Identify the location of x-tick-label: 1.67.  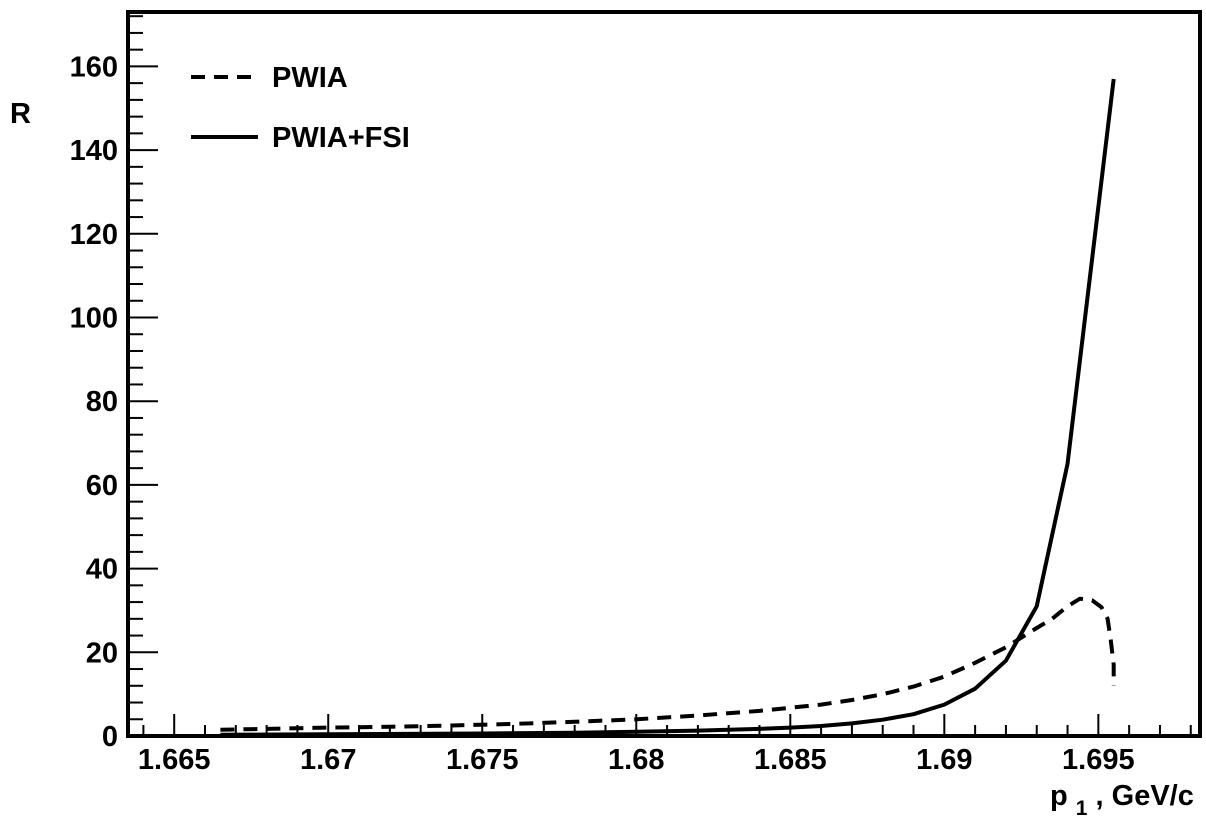
(328, 760).